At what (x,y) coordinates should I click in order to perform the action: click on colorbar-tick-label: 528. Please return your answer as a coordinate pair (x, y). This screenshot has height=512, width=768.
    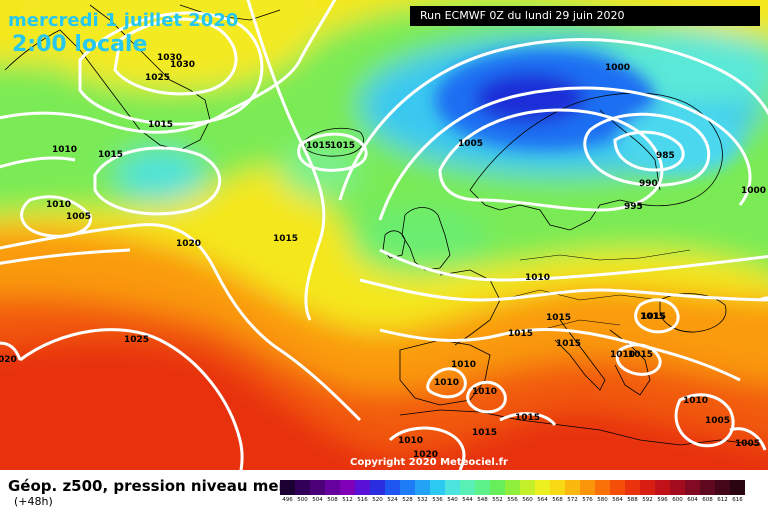
    Looking at the image, I should click on (407, 500).